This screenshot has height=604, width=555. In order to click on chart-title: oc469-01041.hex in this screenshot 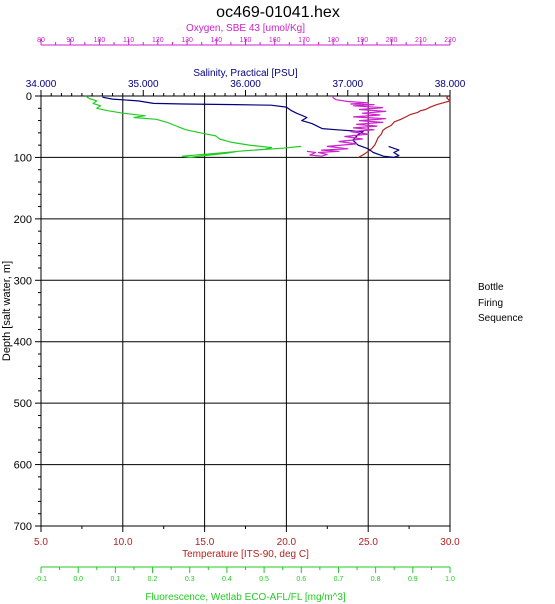, I will do `click(278, 12)`.